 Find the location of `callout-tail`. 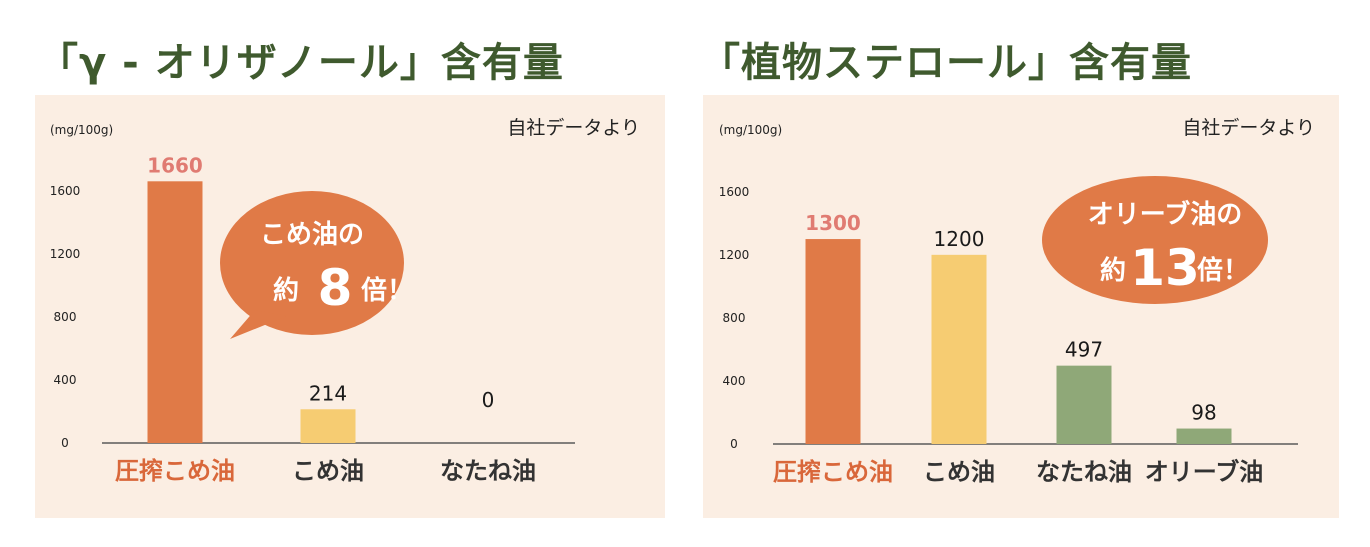

callout-tail is located at coordinates (258, 324).